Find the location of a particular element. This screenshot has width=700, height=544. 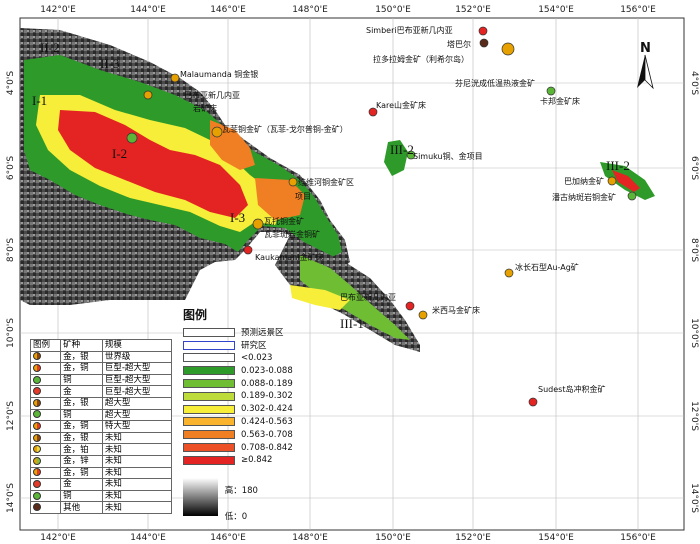

elevation-legend: 高：180 低：0 is located at coordinates (220, 504).